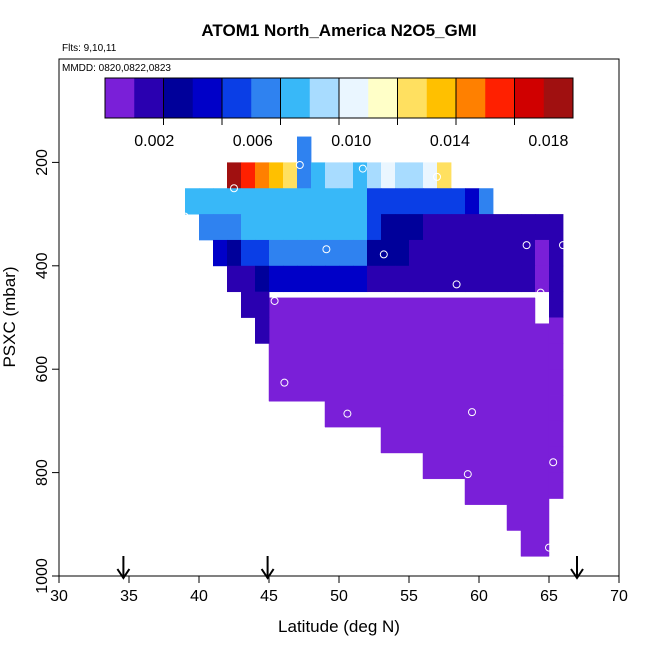 The height and width of the screenshot is (650, 650). Describe the element at coordinates (42, 265) in the screenshot. I see `y-tick-label: 400` at that location.